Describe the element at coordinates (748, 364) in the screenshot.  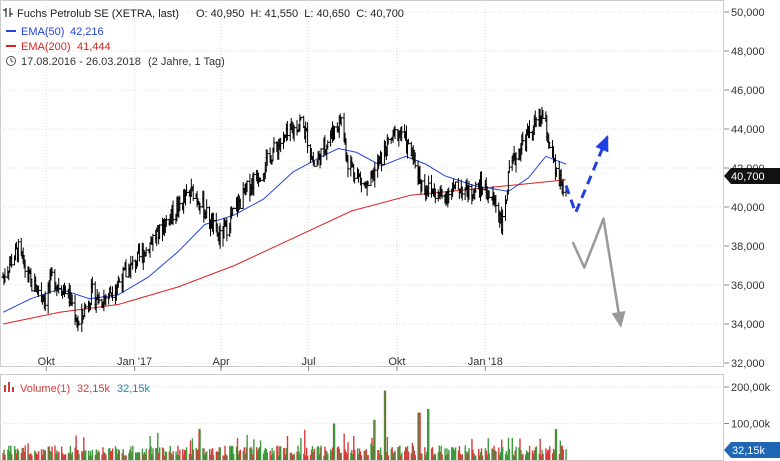
I see `price-tick-label: 32,000` at that location.